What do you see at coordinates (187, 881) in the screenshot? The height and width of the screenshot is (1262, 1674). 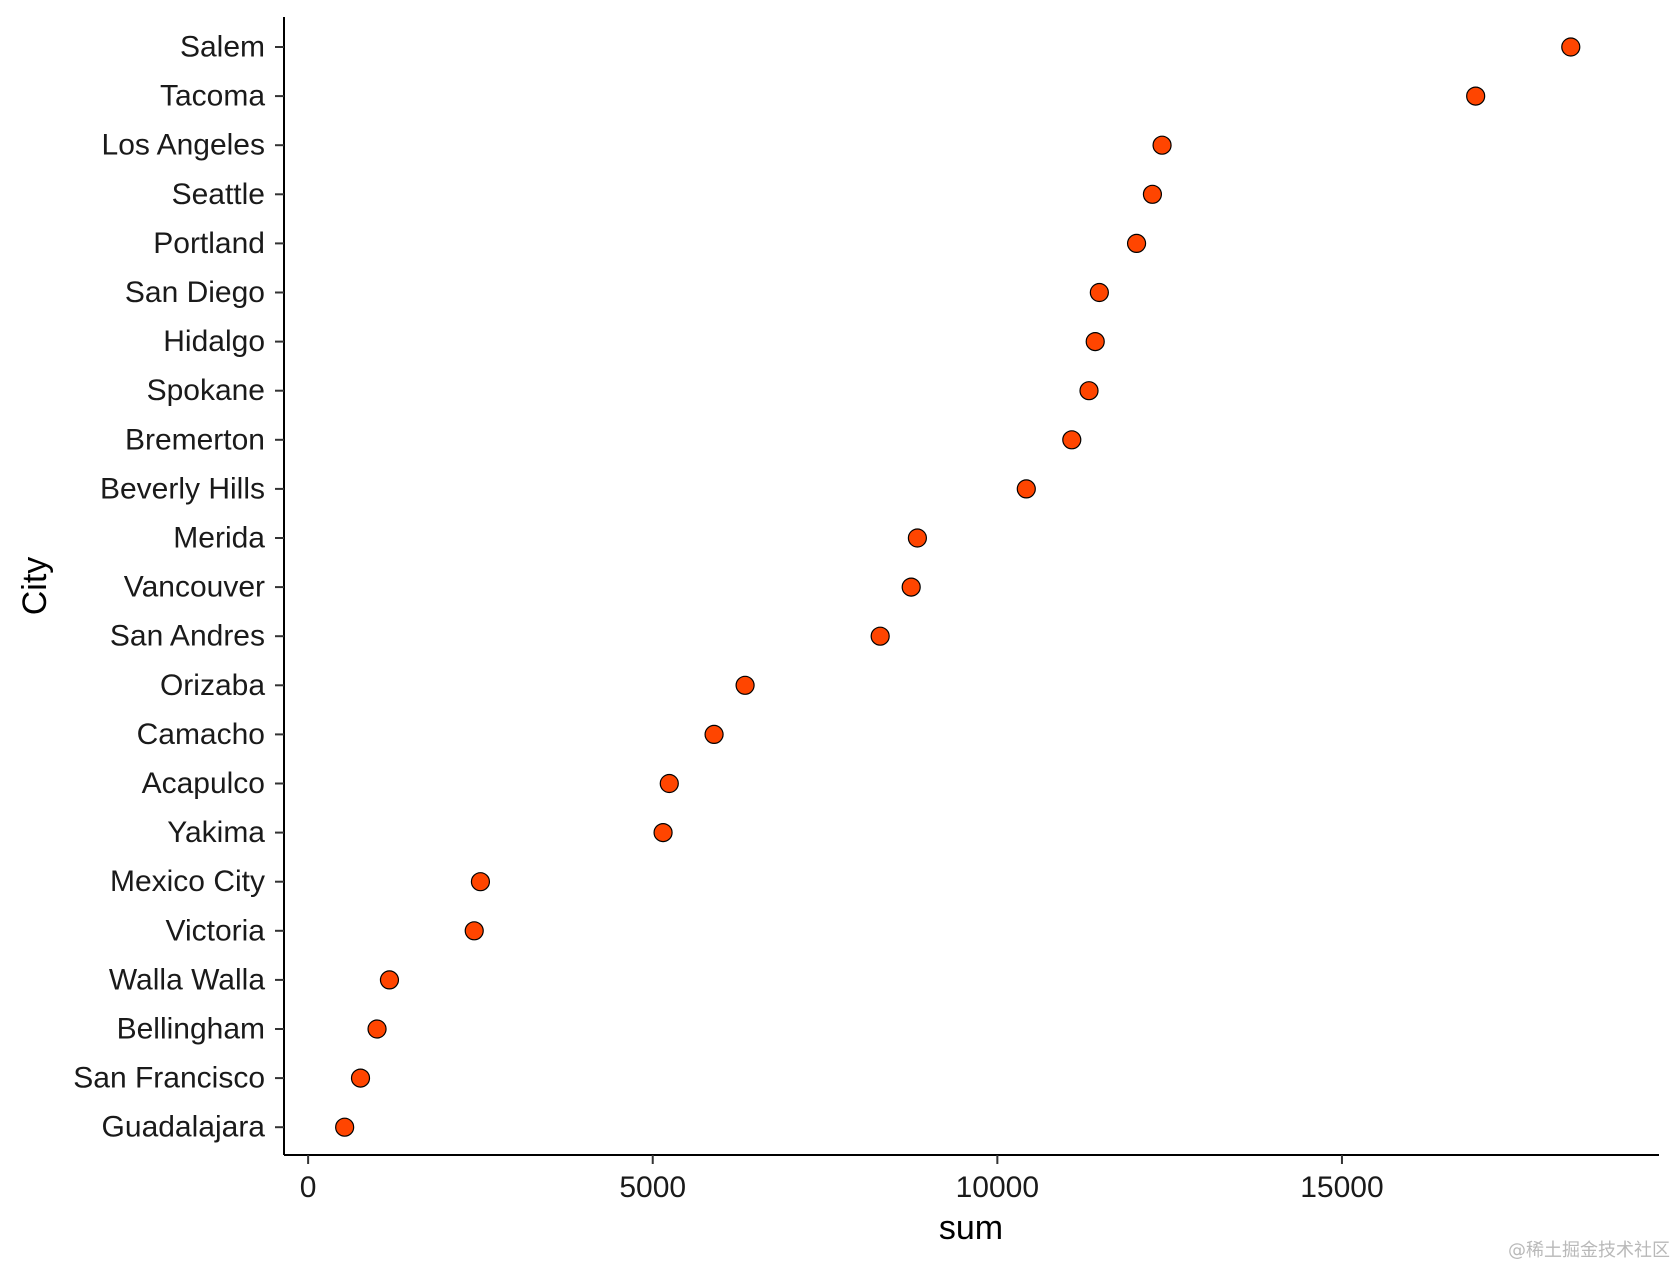 I see `y-tick-label: Mexico City` at bounding box center [187, 881].